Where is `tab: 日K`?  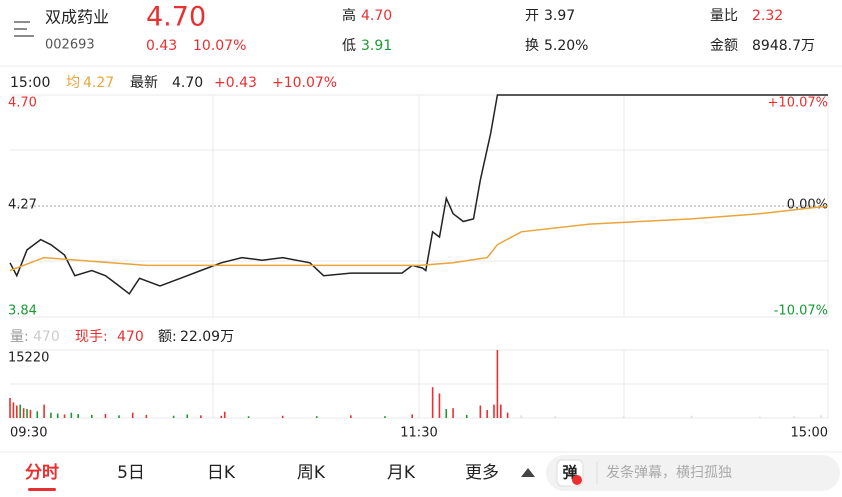
tab: 日K is located at coordinates (221, 473).